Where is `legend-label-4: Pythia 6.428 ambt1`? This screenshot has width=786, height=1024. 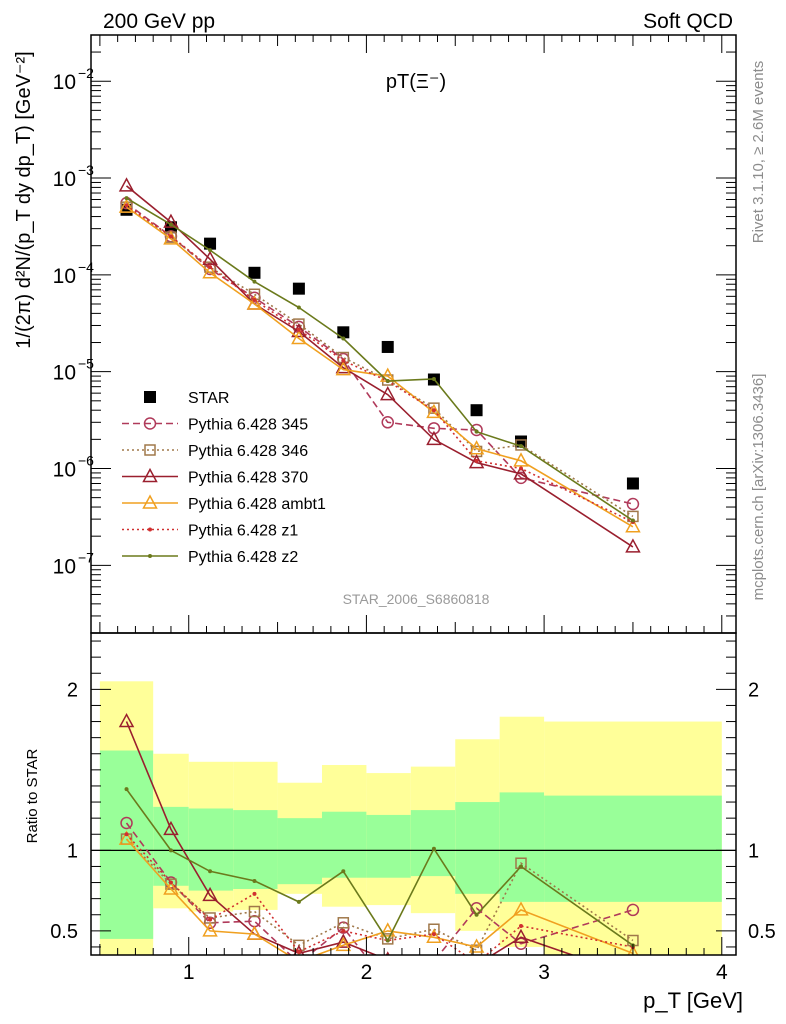
legend-label-4: Pythia 6.428 ambt1 is located at coordinates (257, 504).